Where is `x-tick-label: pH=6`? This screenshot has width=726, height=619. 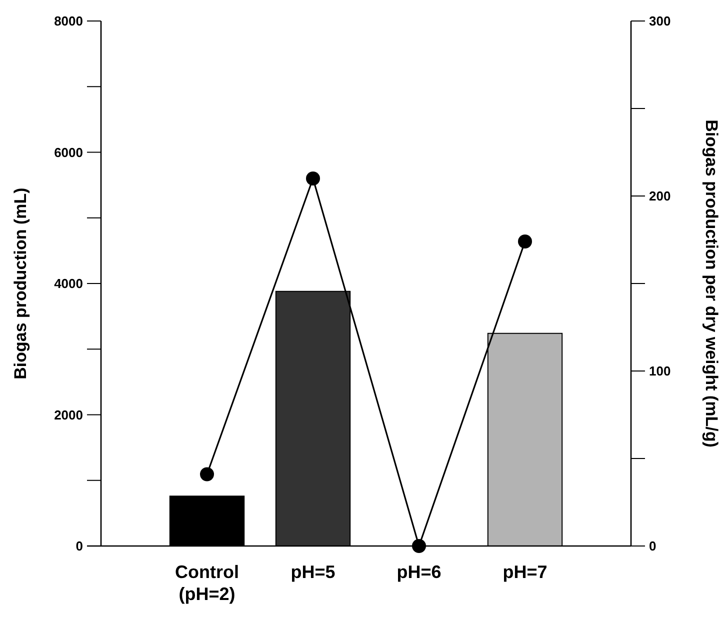 x-tick-label: pH=6 is located at coordinates (419, 572).